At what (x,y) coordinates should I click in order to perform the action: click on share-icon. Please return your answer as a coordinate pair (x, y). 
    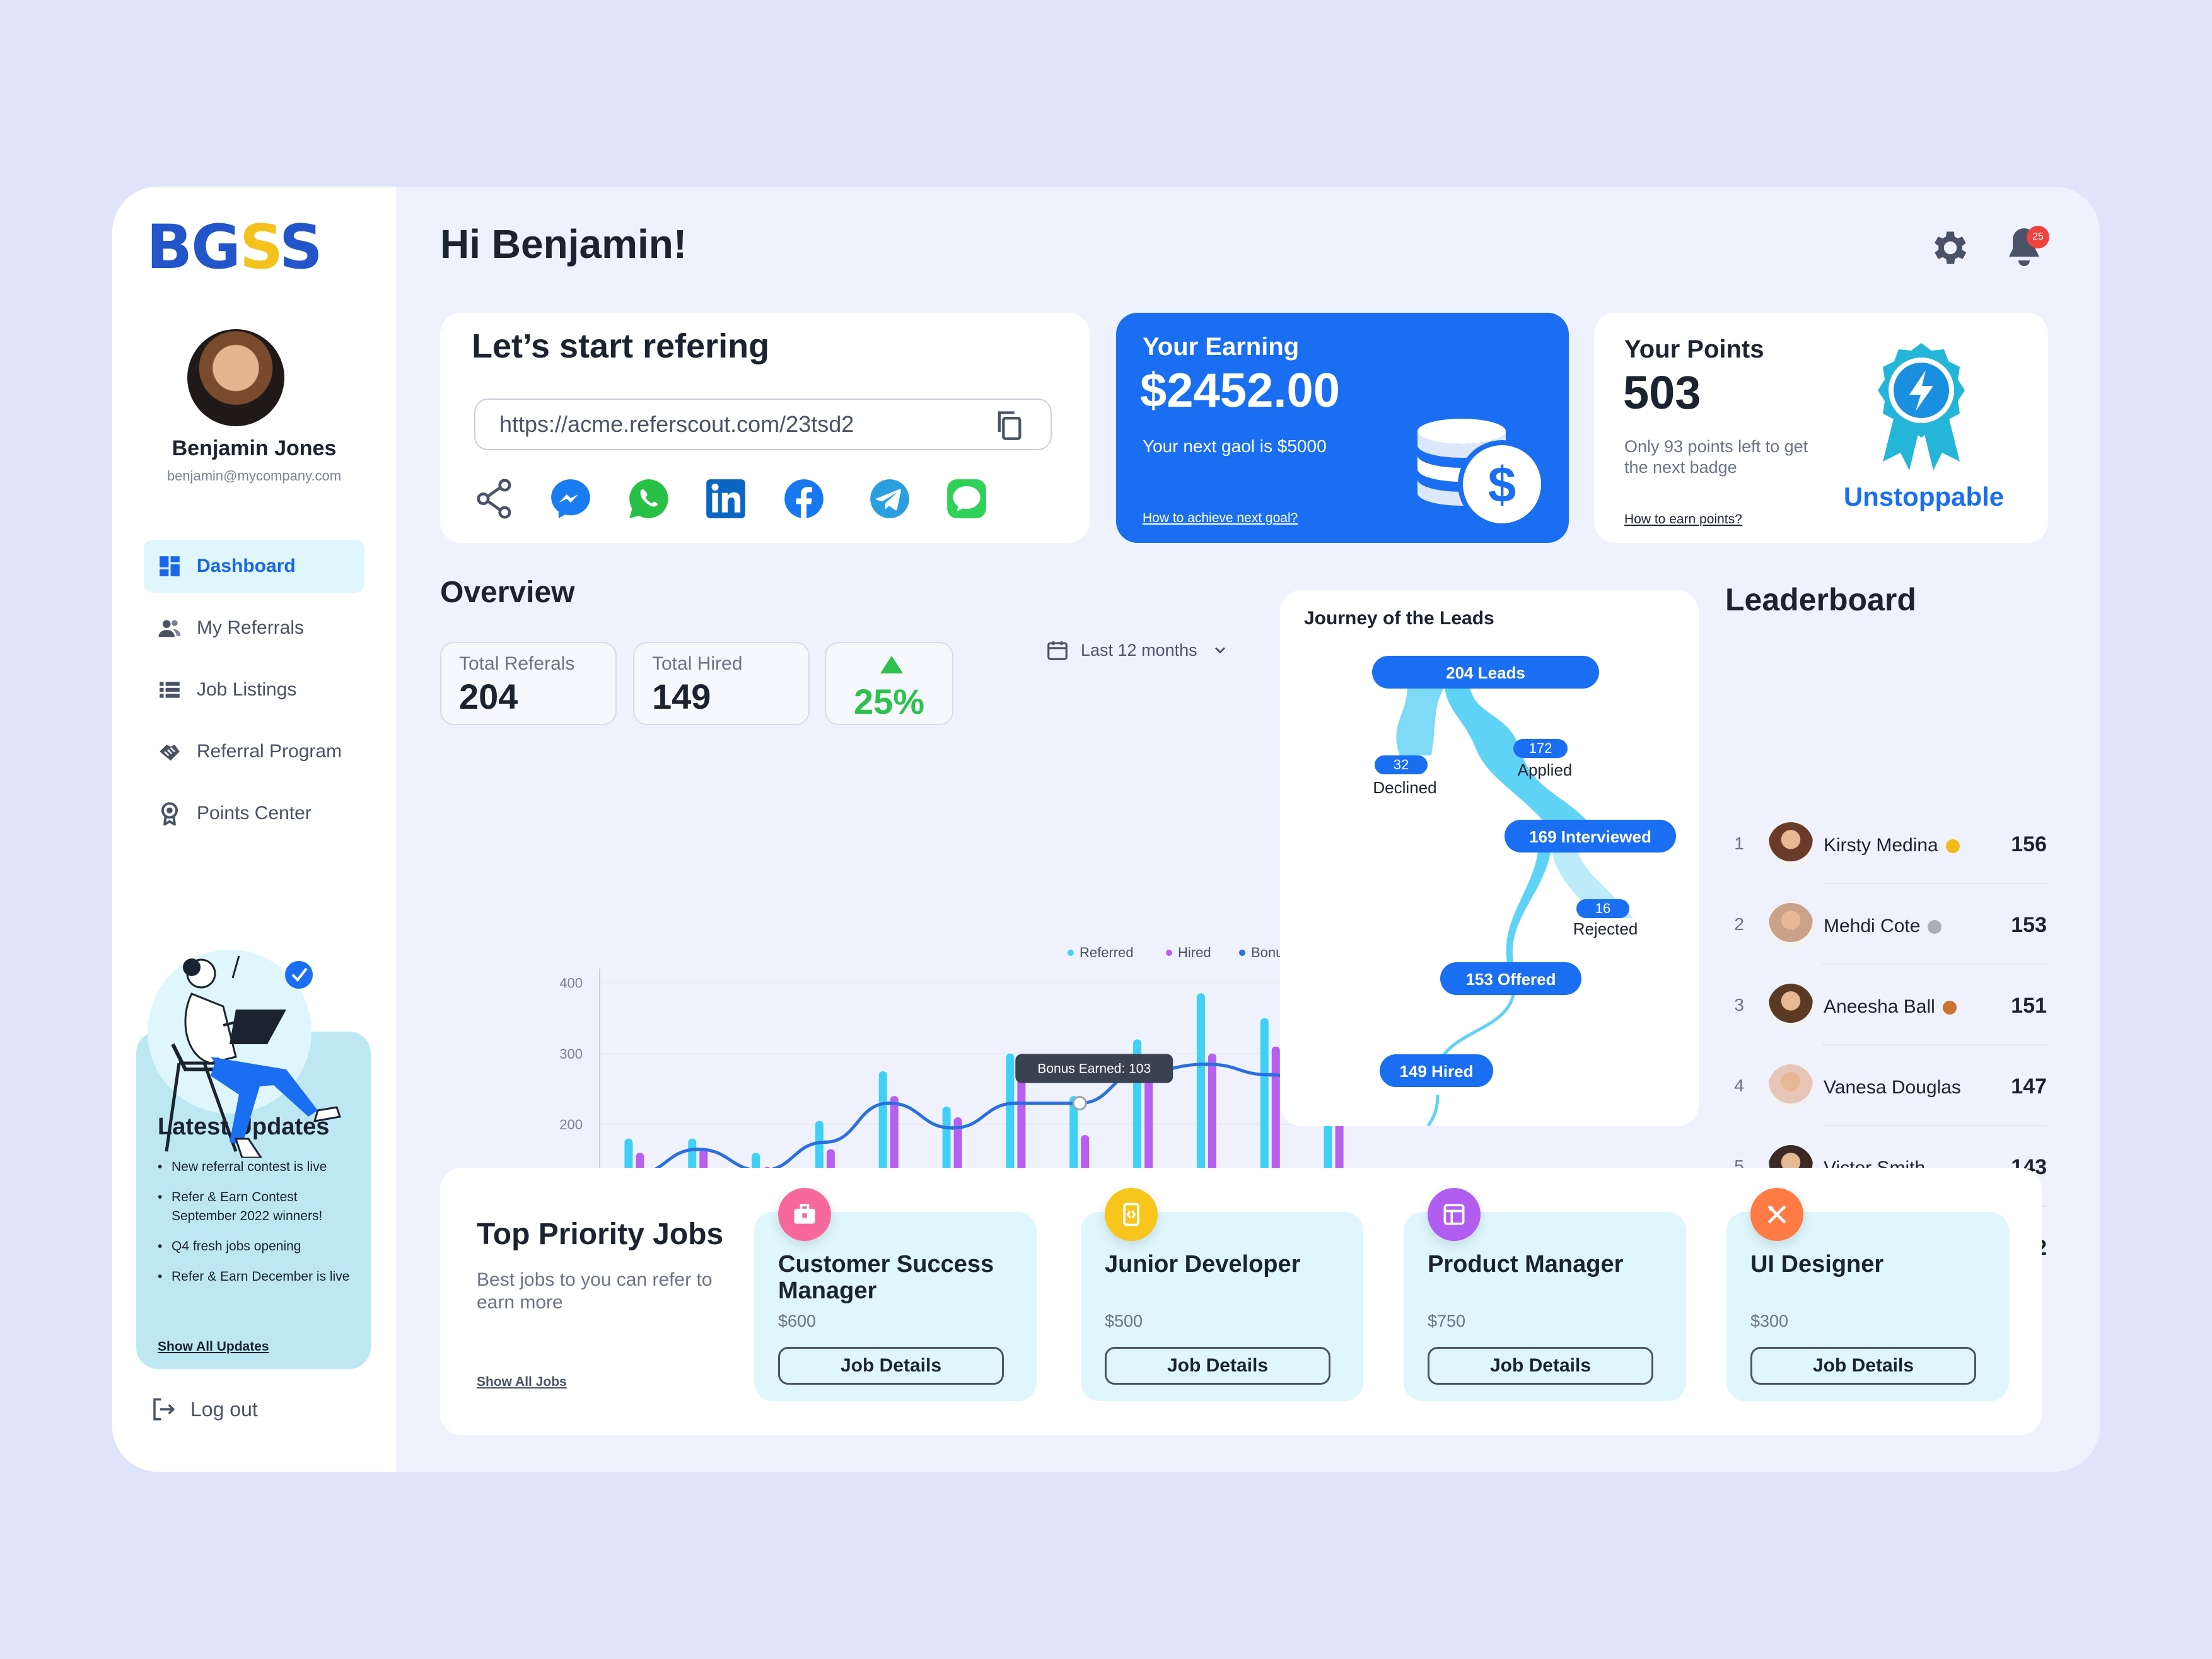
    Looking at the image, I should click on (495, 498).